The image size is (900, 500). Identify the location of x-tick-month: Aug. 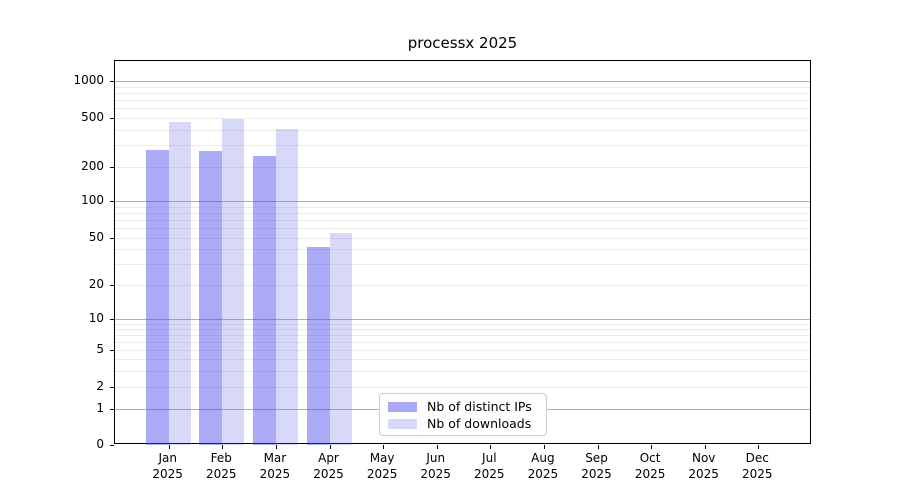
(543, 458).